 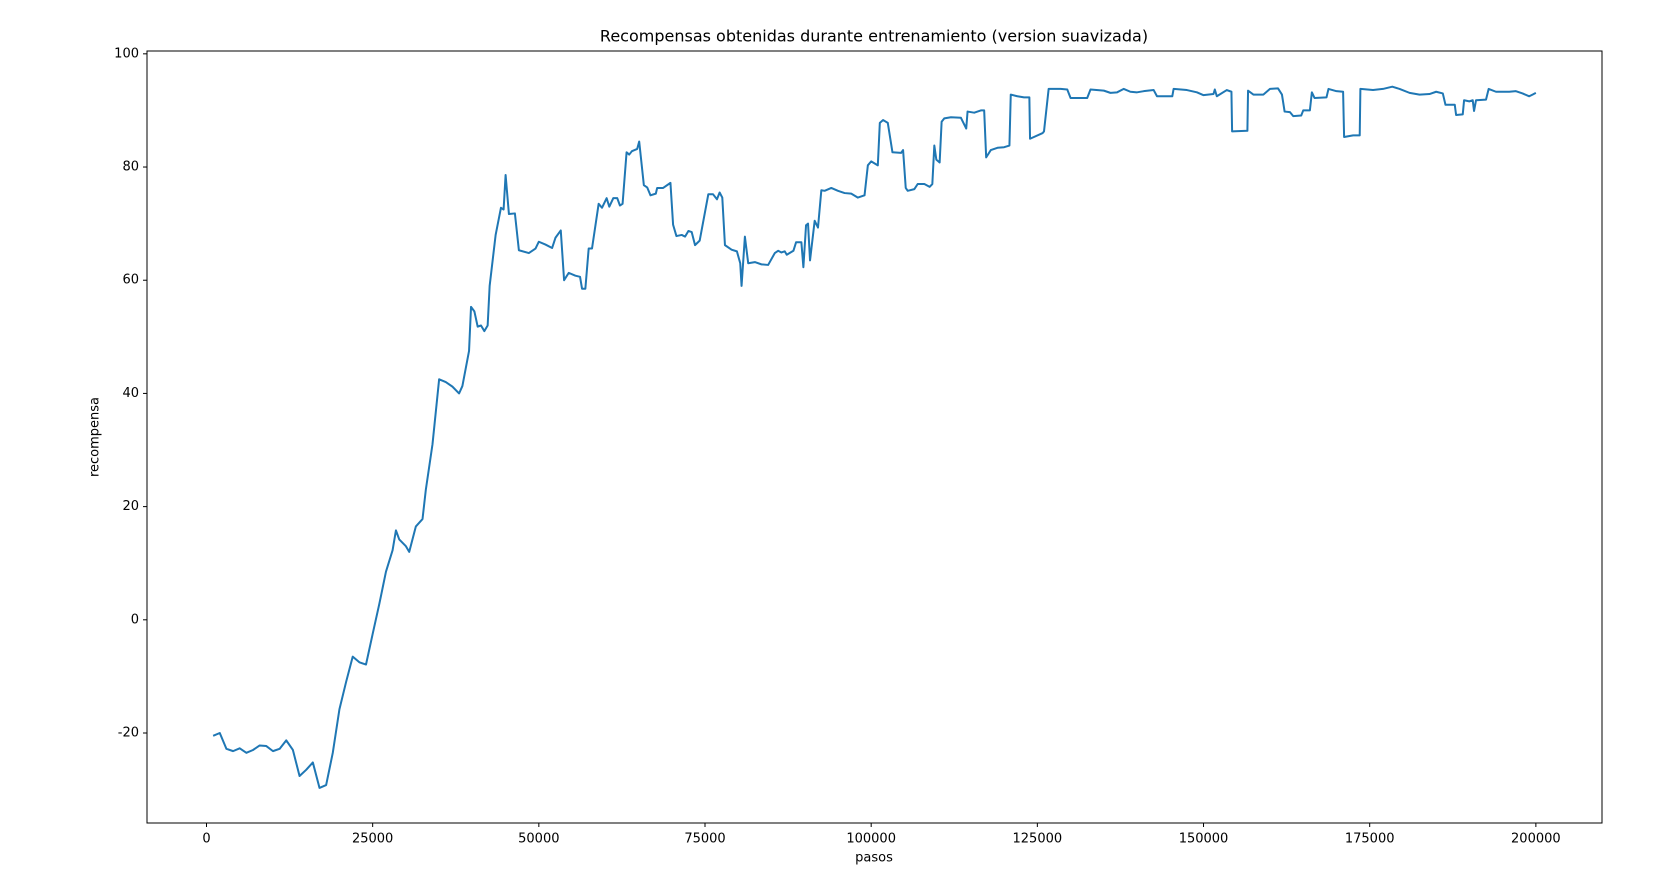 What do you see at coordinates (704, 839) in the screenshot?
I see `x-tick-label: 75000` at bounding box center [704, 839].